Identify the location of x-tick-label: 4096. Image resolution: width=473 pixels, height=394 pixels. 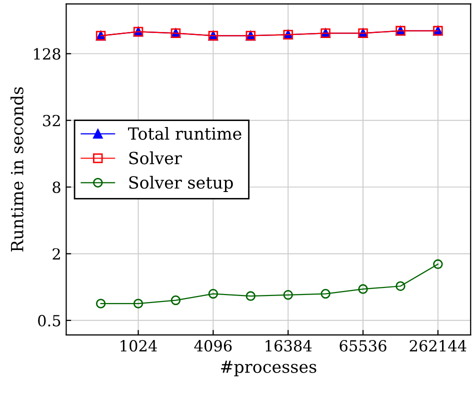
(213, 346).